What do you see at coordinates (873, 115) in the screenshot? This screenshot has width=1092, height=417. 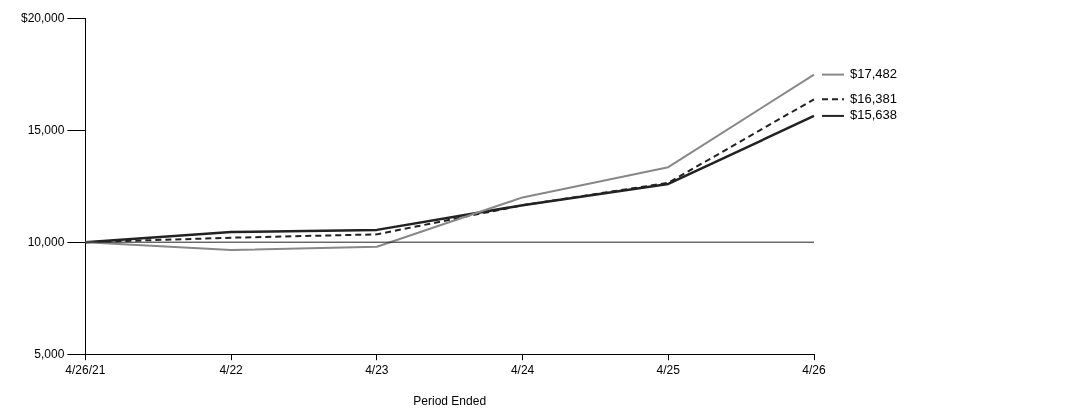 I see `data-label: $15,638` at bounding box center [873, 115].